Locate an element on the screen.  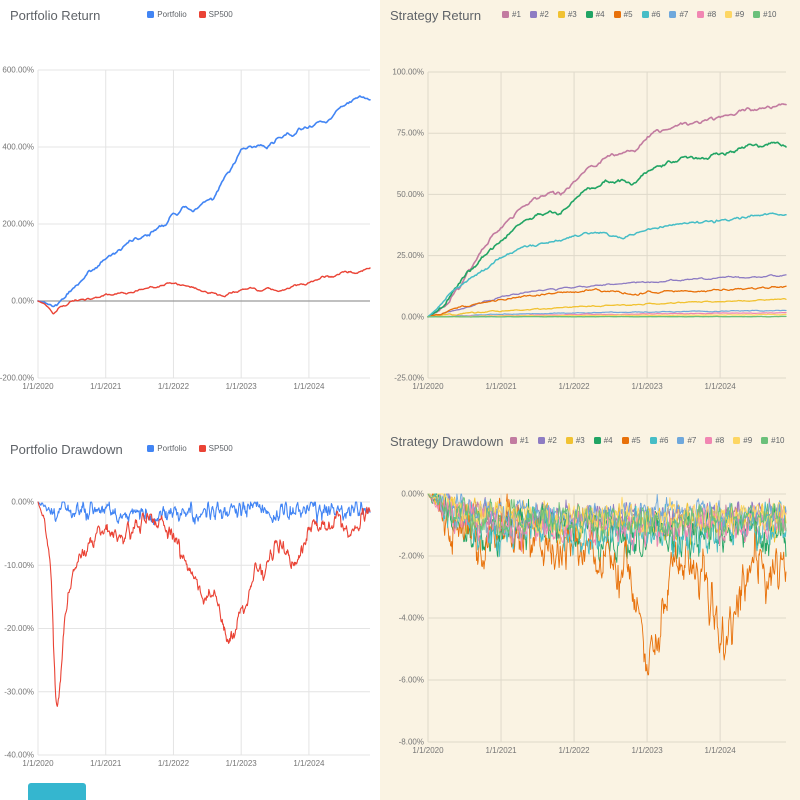
y-tick-label: -200.00% is located at coordinates (17, 378).